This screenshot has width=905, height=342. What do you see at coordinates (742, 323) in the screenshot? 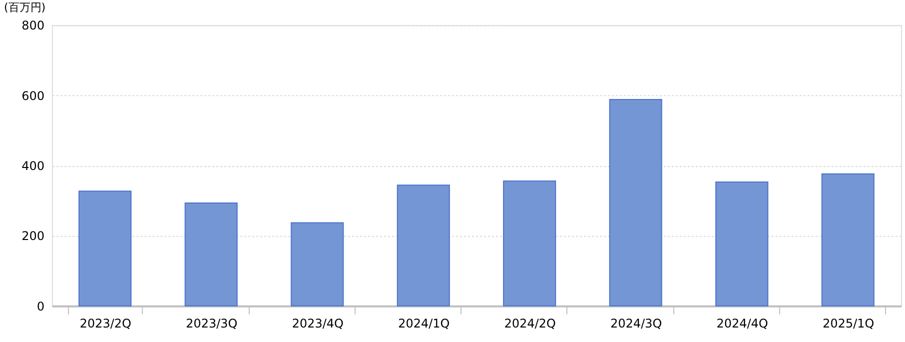
I see `x-tick-label: 2024/4Q` at bounding box center [742, 323].